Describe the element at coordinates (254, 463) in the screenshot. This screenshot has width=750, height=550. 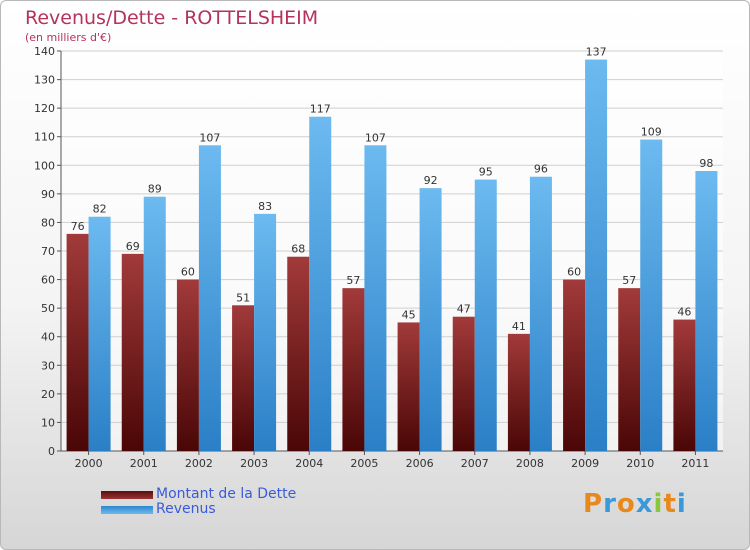
I see `x-tick-label: 2003` at that location.